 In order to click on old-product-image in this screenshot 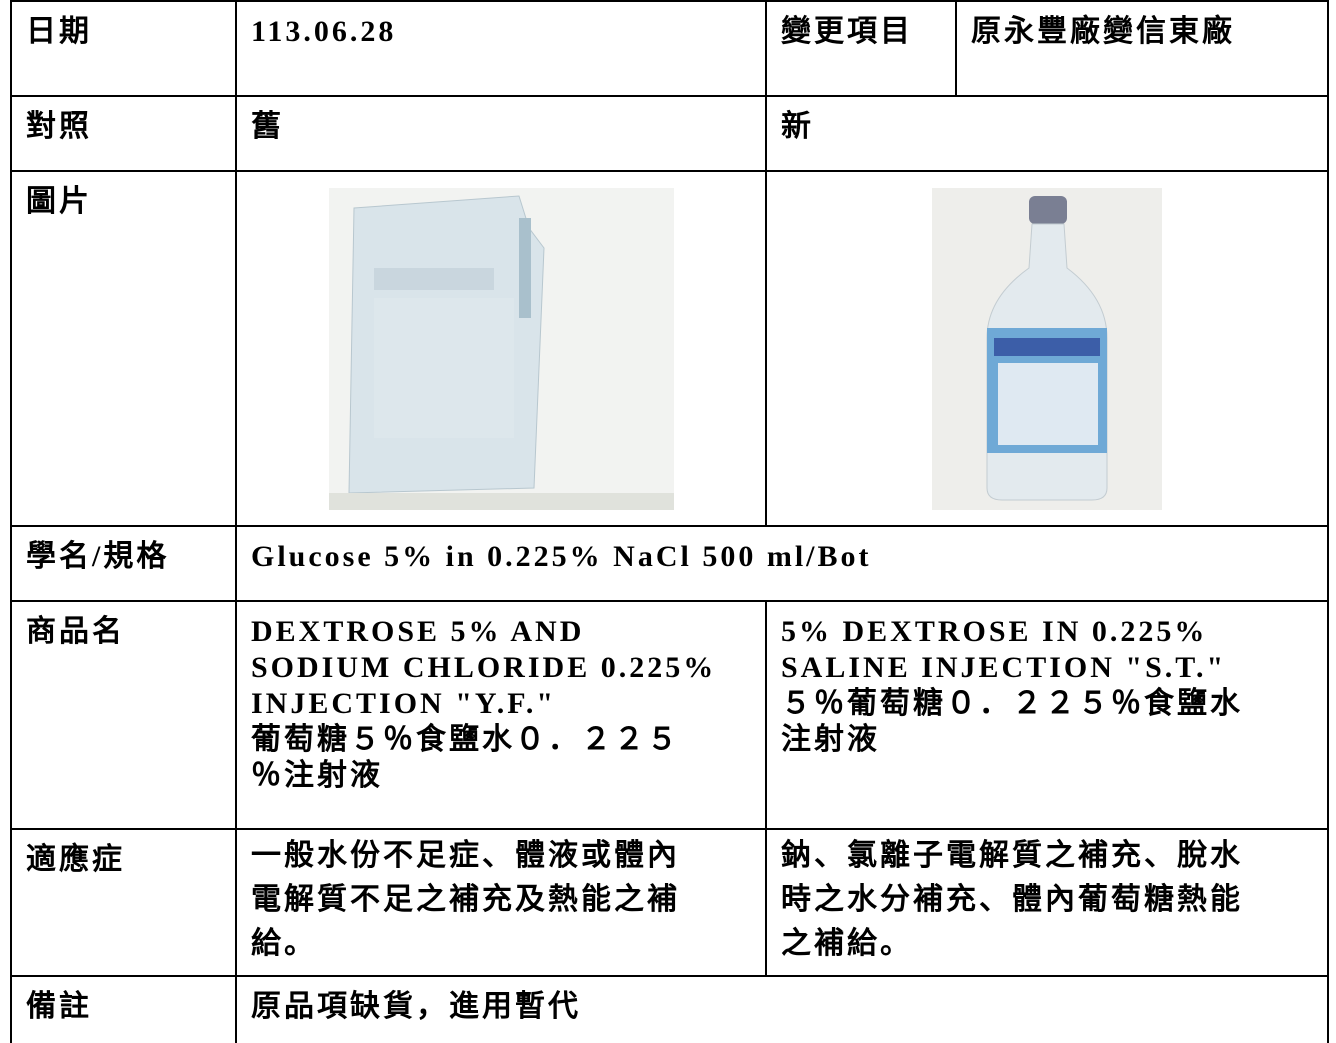, I will do `click(501, 349)`.